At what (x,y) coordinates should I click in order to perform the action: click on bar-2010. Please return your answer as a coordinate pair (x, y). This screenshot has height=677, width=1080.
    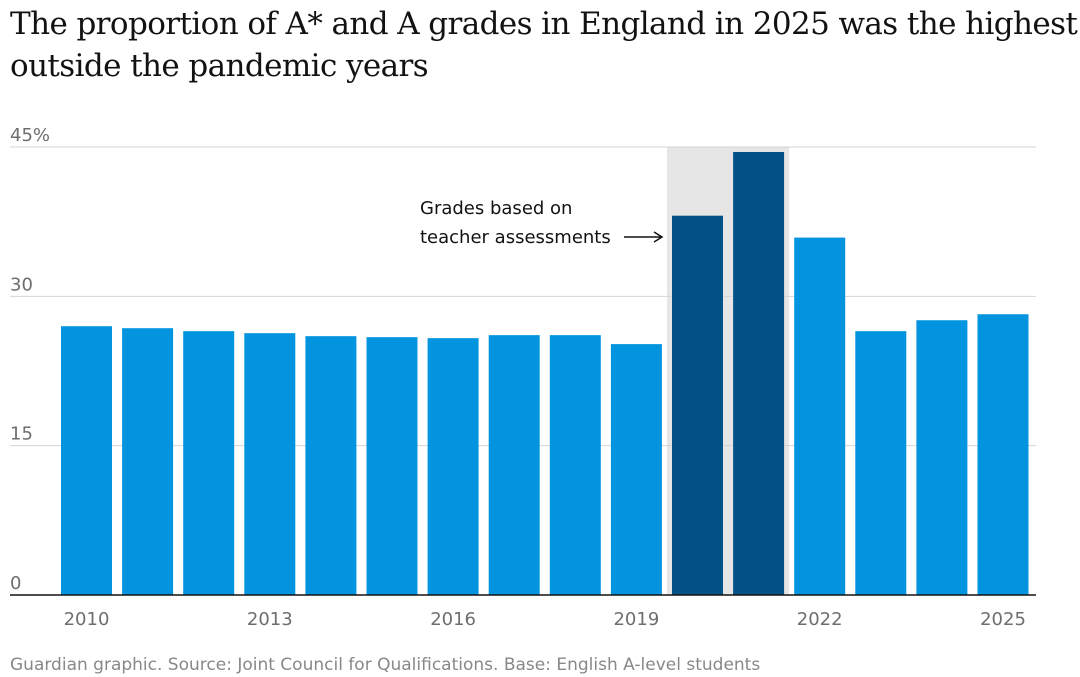
    Looking at the image, I should click on (86, 460).